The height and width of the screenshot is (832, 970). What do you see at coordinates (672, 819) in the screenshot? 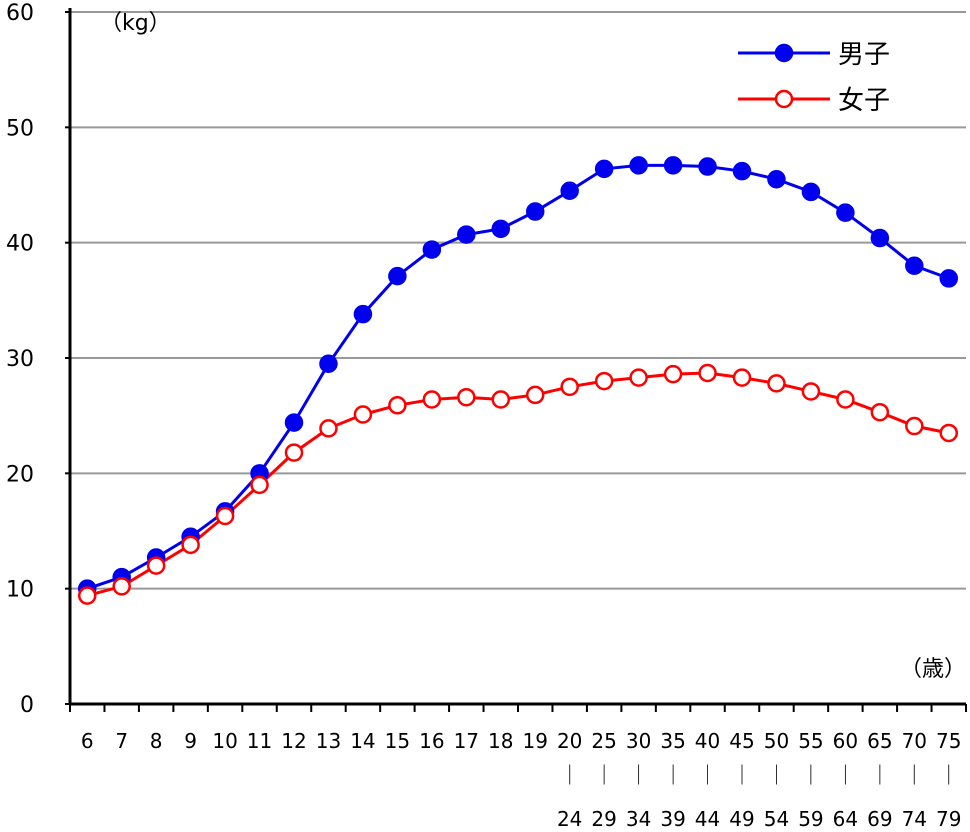
I see `x-tick-label-end-39: 39` at bounding box center [672, 819].